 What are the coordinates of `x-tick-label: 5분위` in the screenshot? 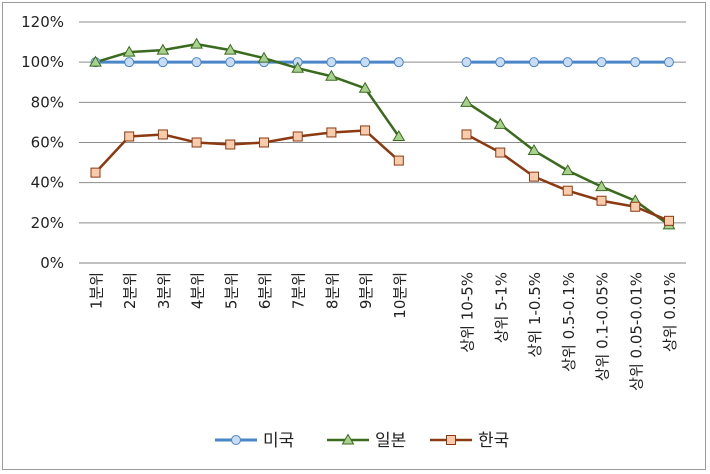 It's located at (231, 290).